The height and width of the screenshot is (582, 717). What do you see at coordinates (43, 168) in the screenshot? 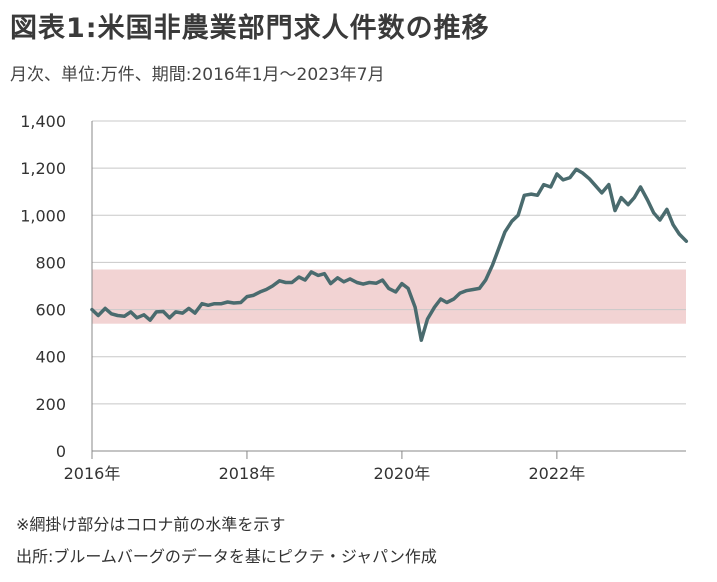
I see `y-tick-label: 1,200` at bounding box center [43, 168].